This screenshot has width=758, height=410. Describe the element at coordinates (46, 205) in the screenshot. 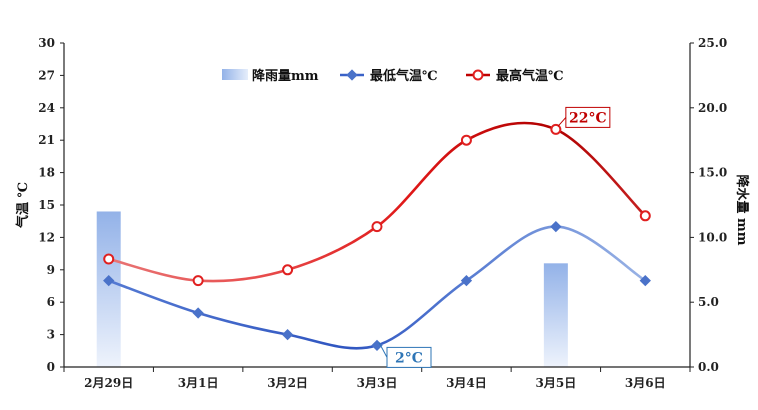

I see `y-left-tick-label: 15` at that location.